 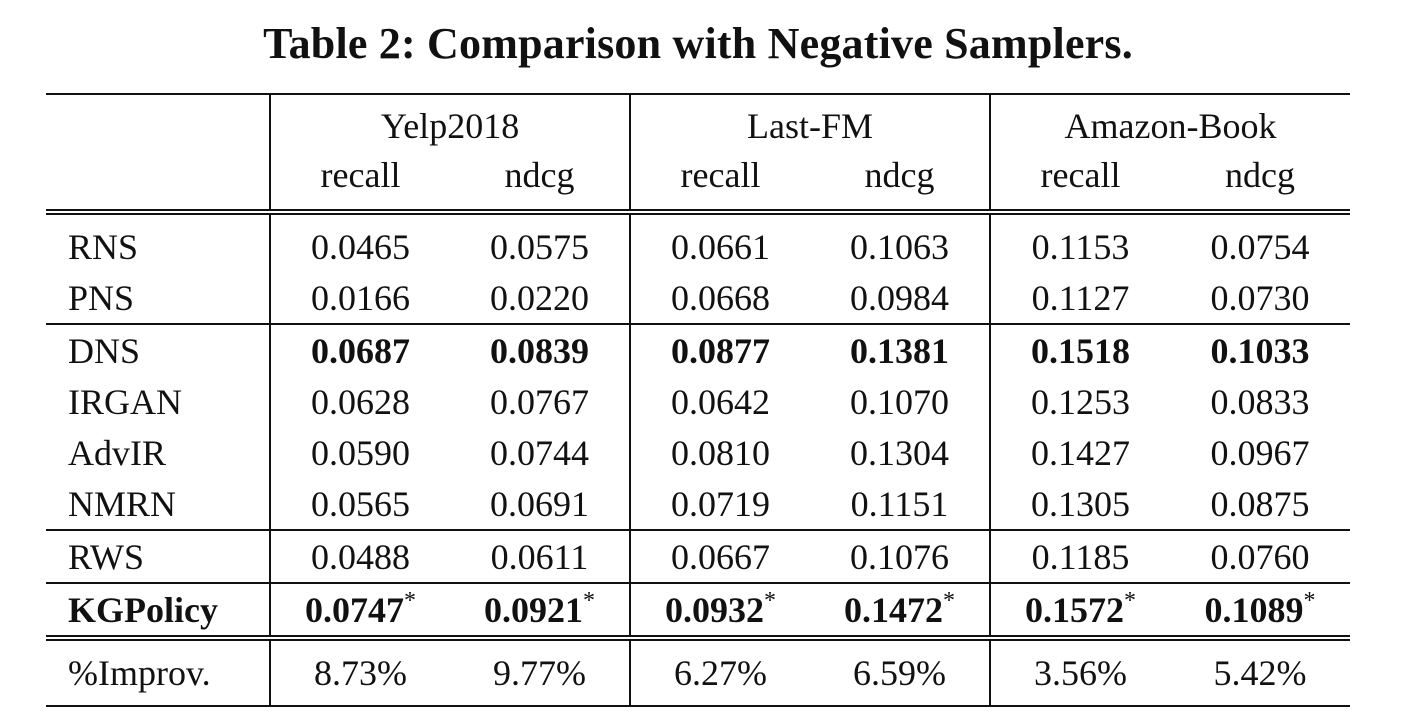 What do you see at coordinates (359, 671) in the screenshot?
I see `improvement-value: 8.73%` at bounding box center [359, 671].